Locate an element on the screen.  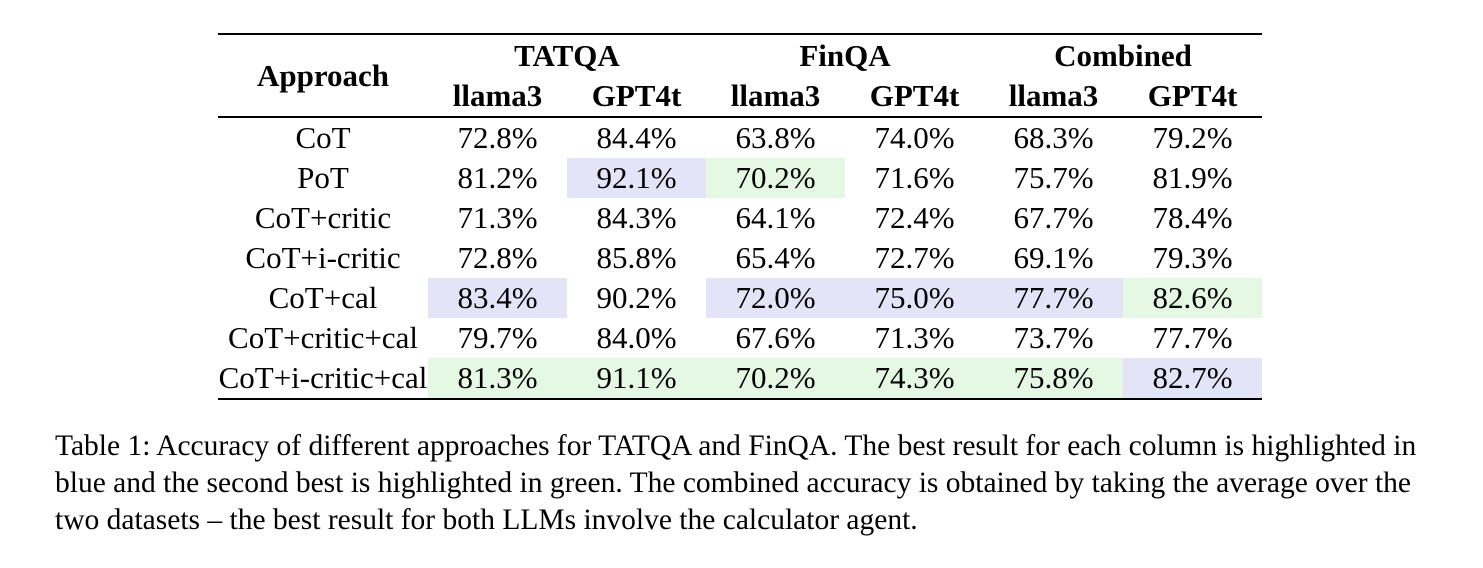
accuracy-cell: 63.8% is located at coordinates (775, 137).